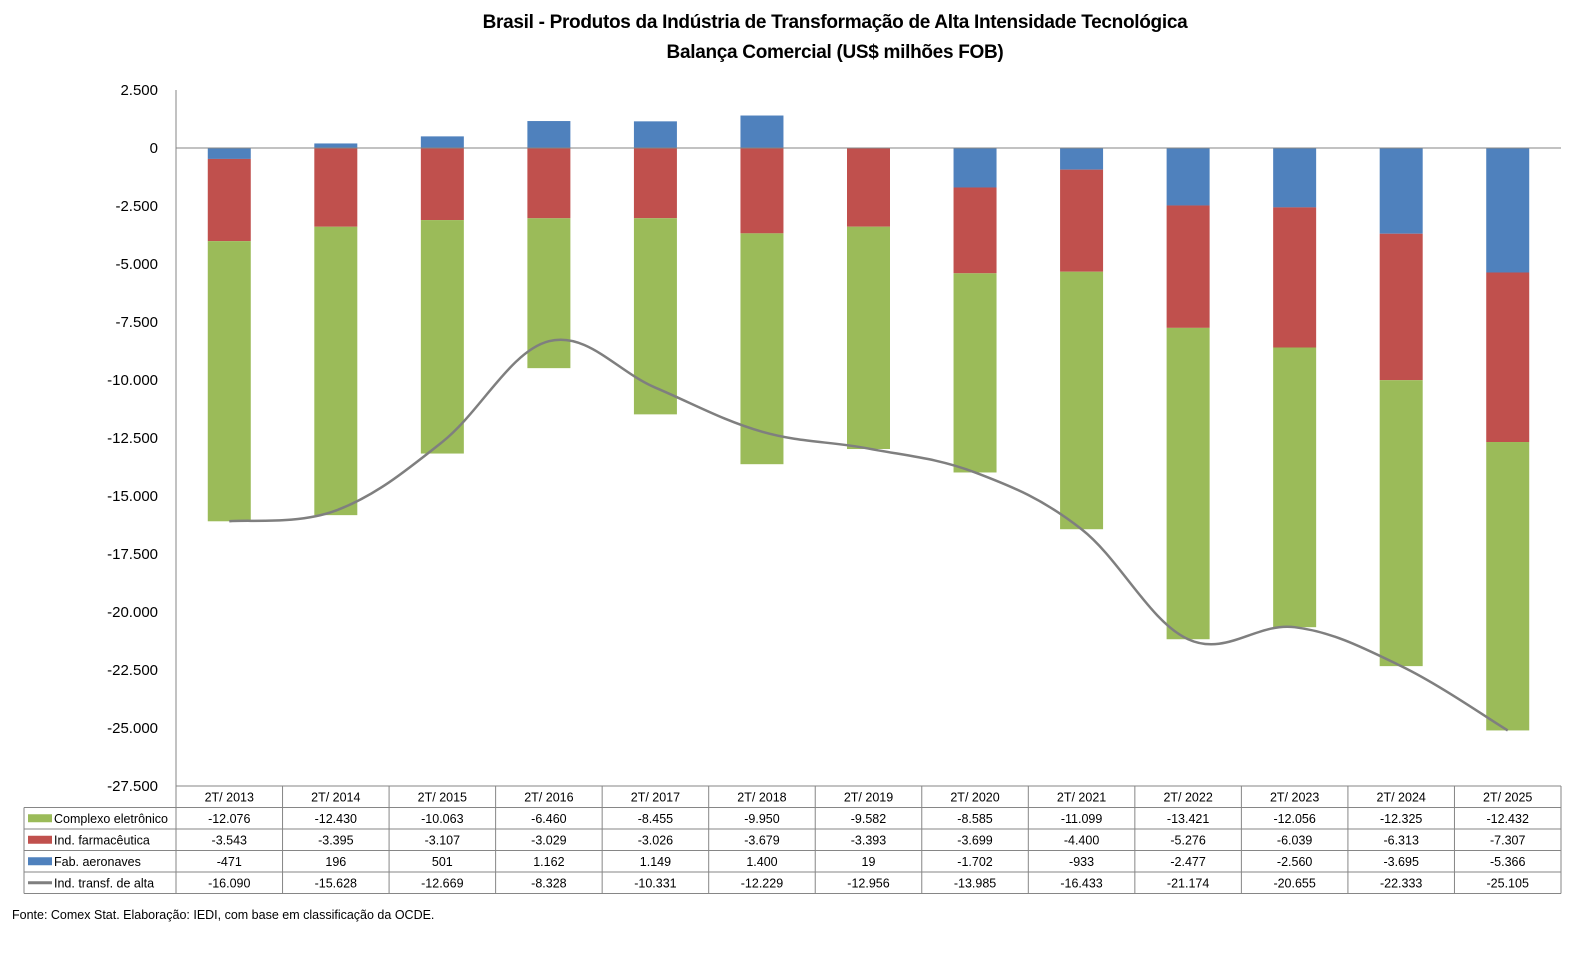  What do you see at coordinates (548, 797) in the screenshot?
I see `x-tick-label: 2T/ 2016` at bounding box center [548, 797].